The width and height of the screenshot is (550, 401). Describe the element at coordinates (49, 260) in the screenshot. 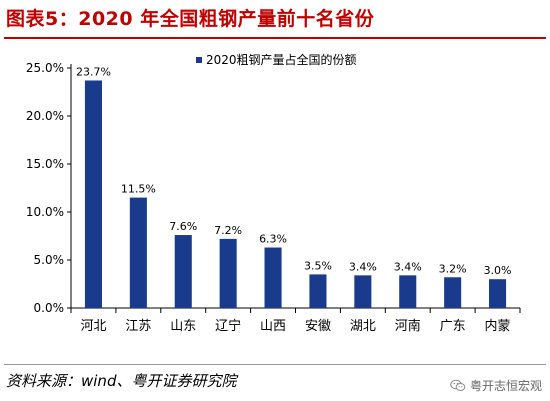

I see `y-tick-label: 5.0%` at that location.